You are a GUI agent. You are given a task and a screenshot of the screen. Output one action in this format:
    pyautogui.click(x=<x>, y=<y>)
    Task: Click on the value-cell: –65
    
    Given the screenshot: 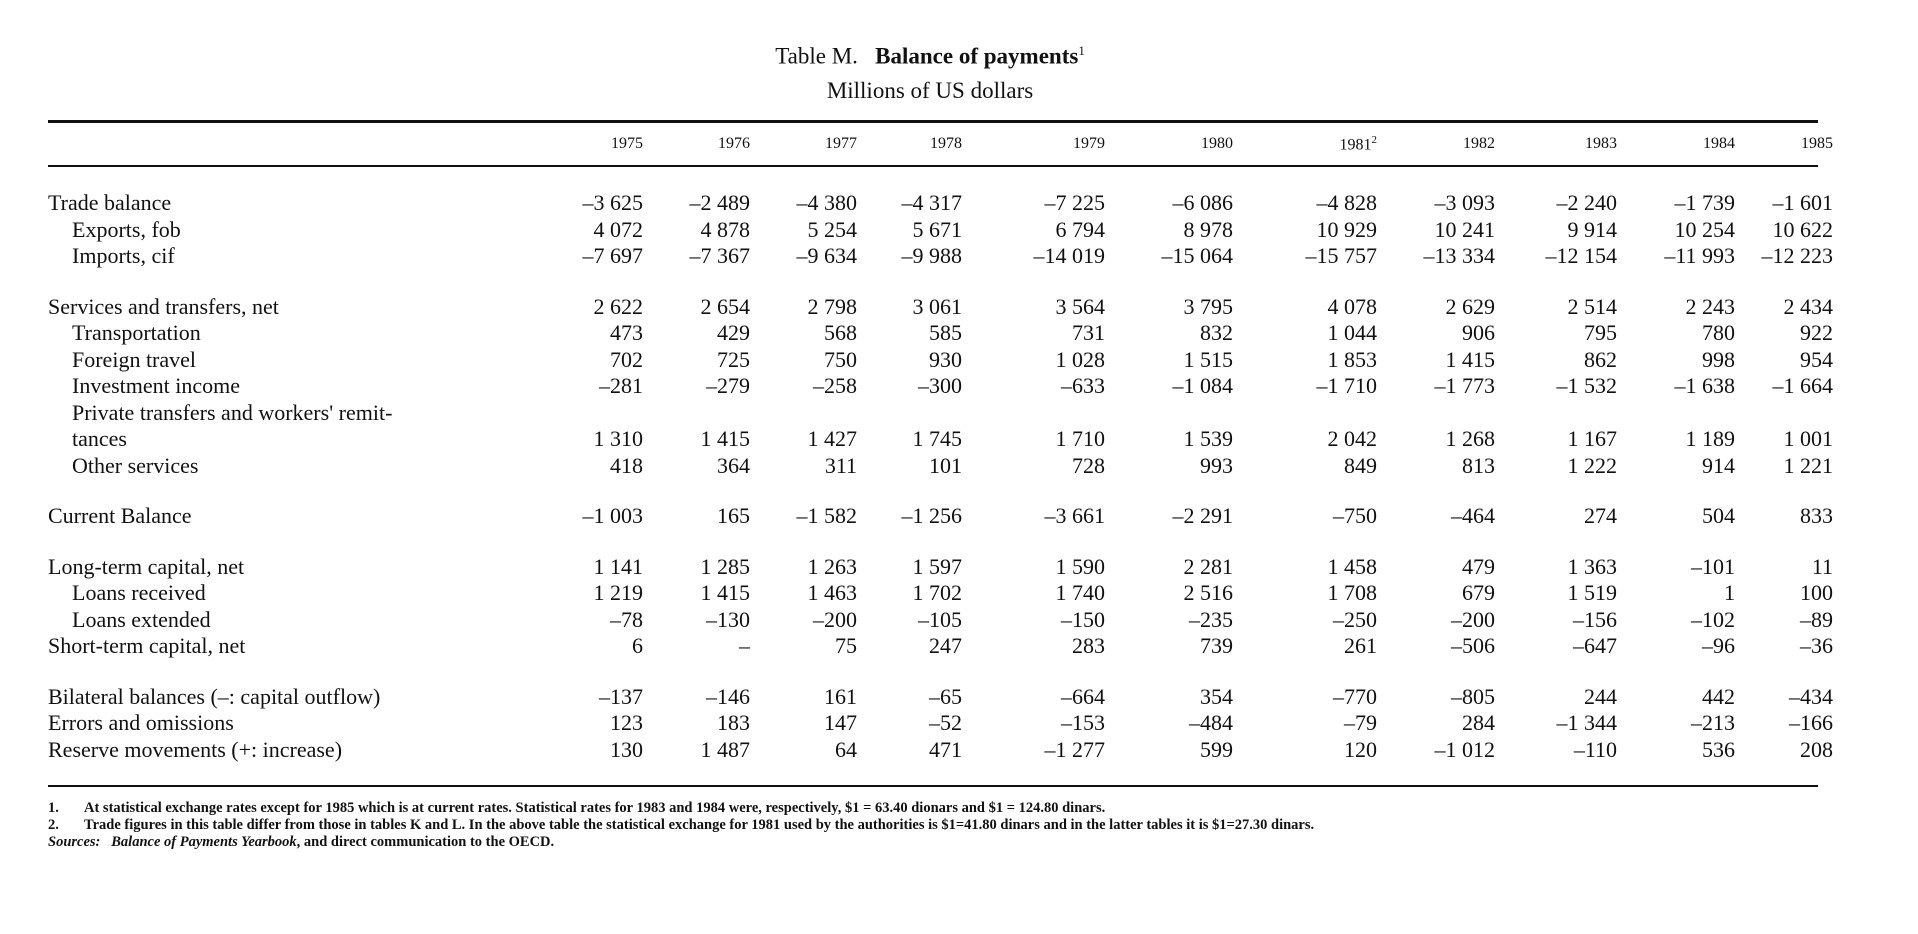 What is the action you would take?
    pyautogui.click(x=945, y=696)
    